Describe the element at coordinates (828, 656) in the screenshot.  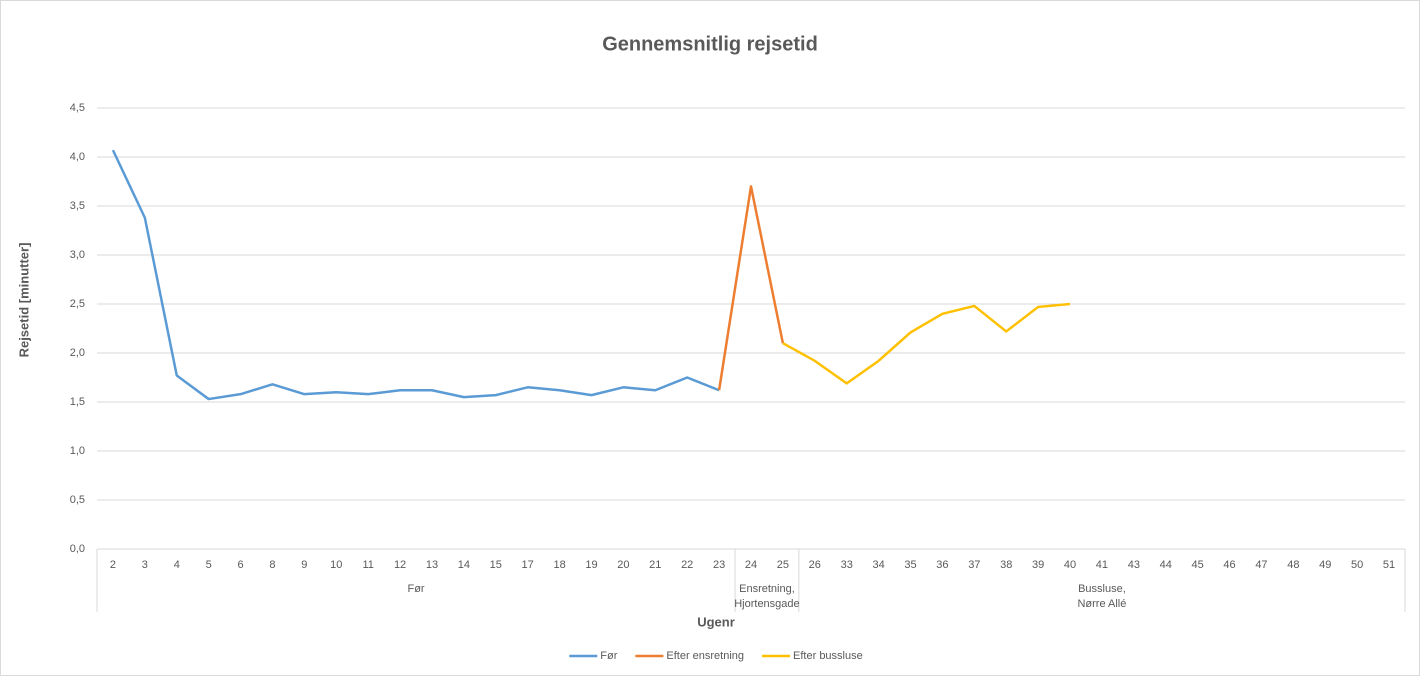
I see `legend-label: Efter bussluse` at that location.